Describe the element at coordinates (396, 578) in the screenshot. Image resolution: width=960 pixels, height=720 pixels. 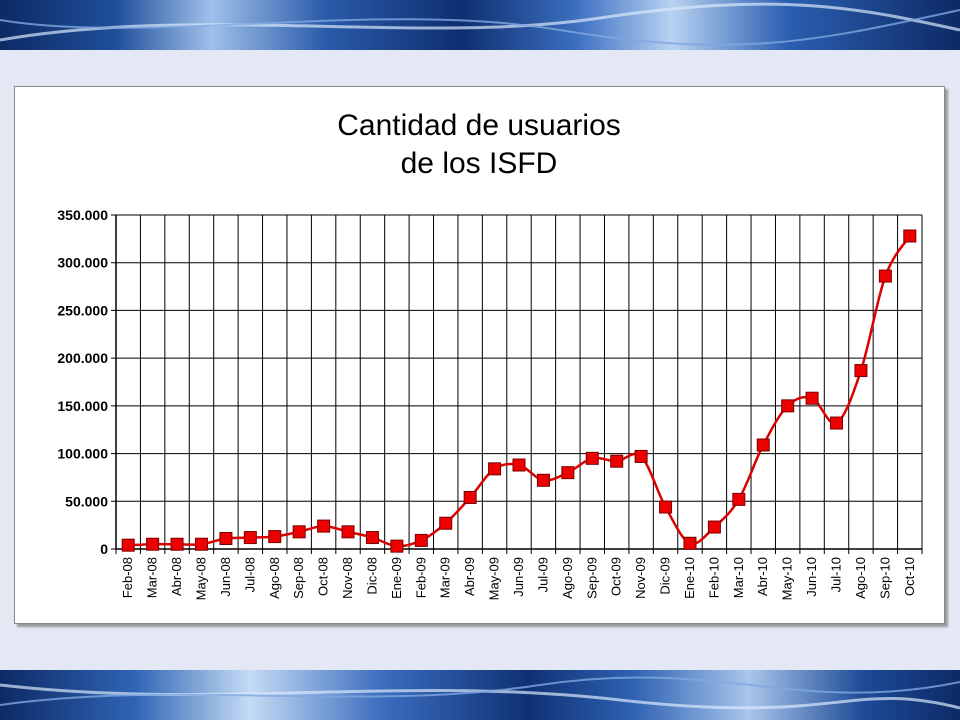
I see `x-tick-label: Ene-09` at that location.